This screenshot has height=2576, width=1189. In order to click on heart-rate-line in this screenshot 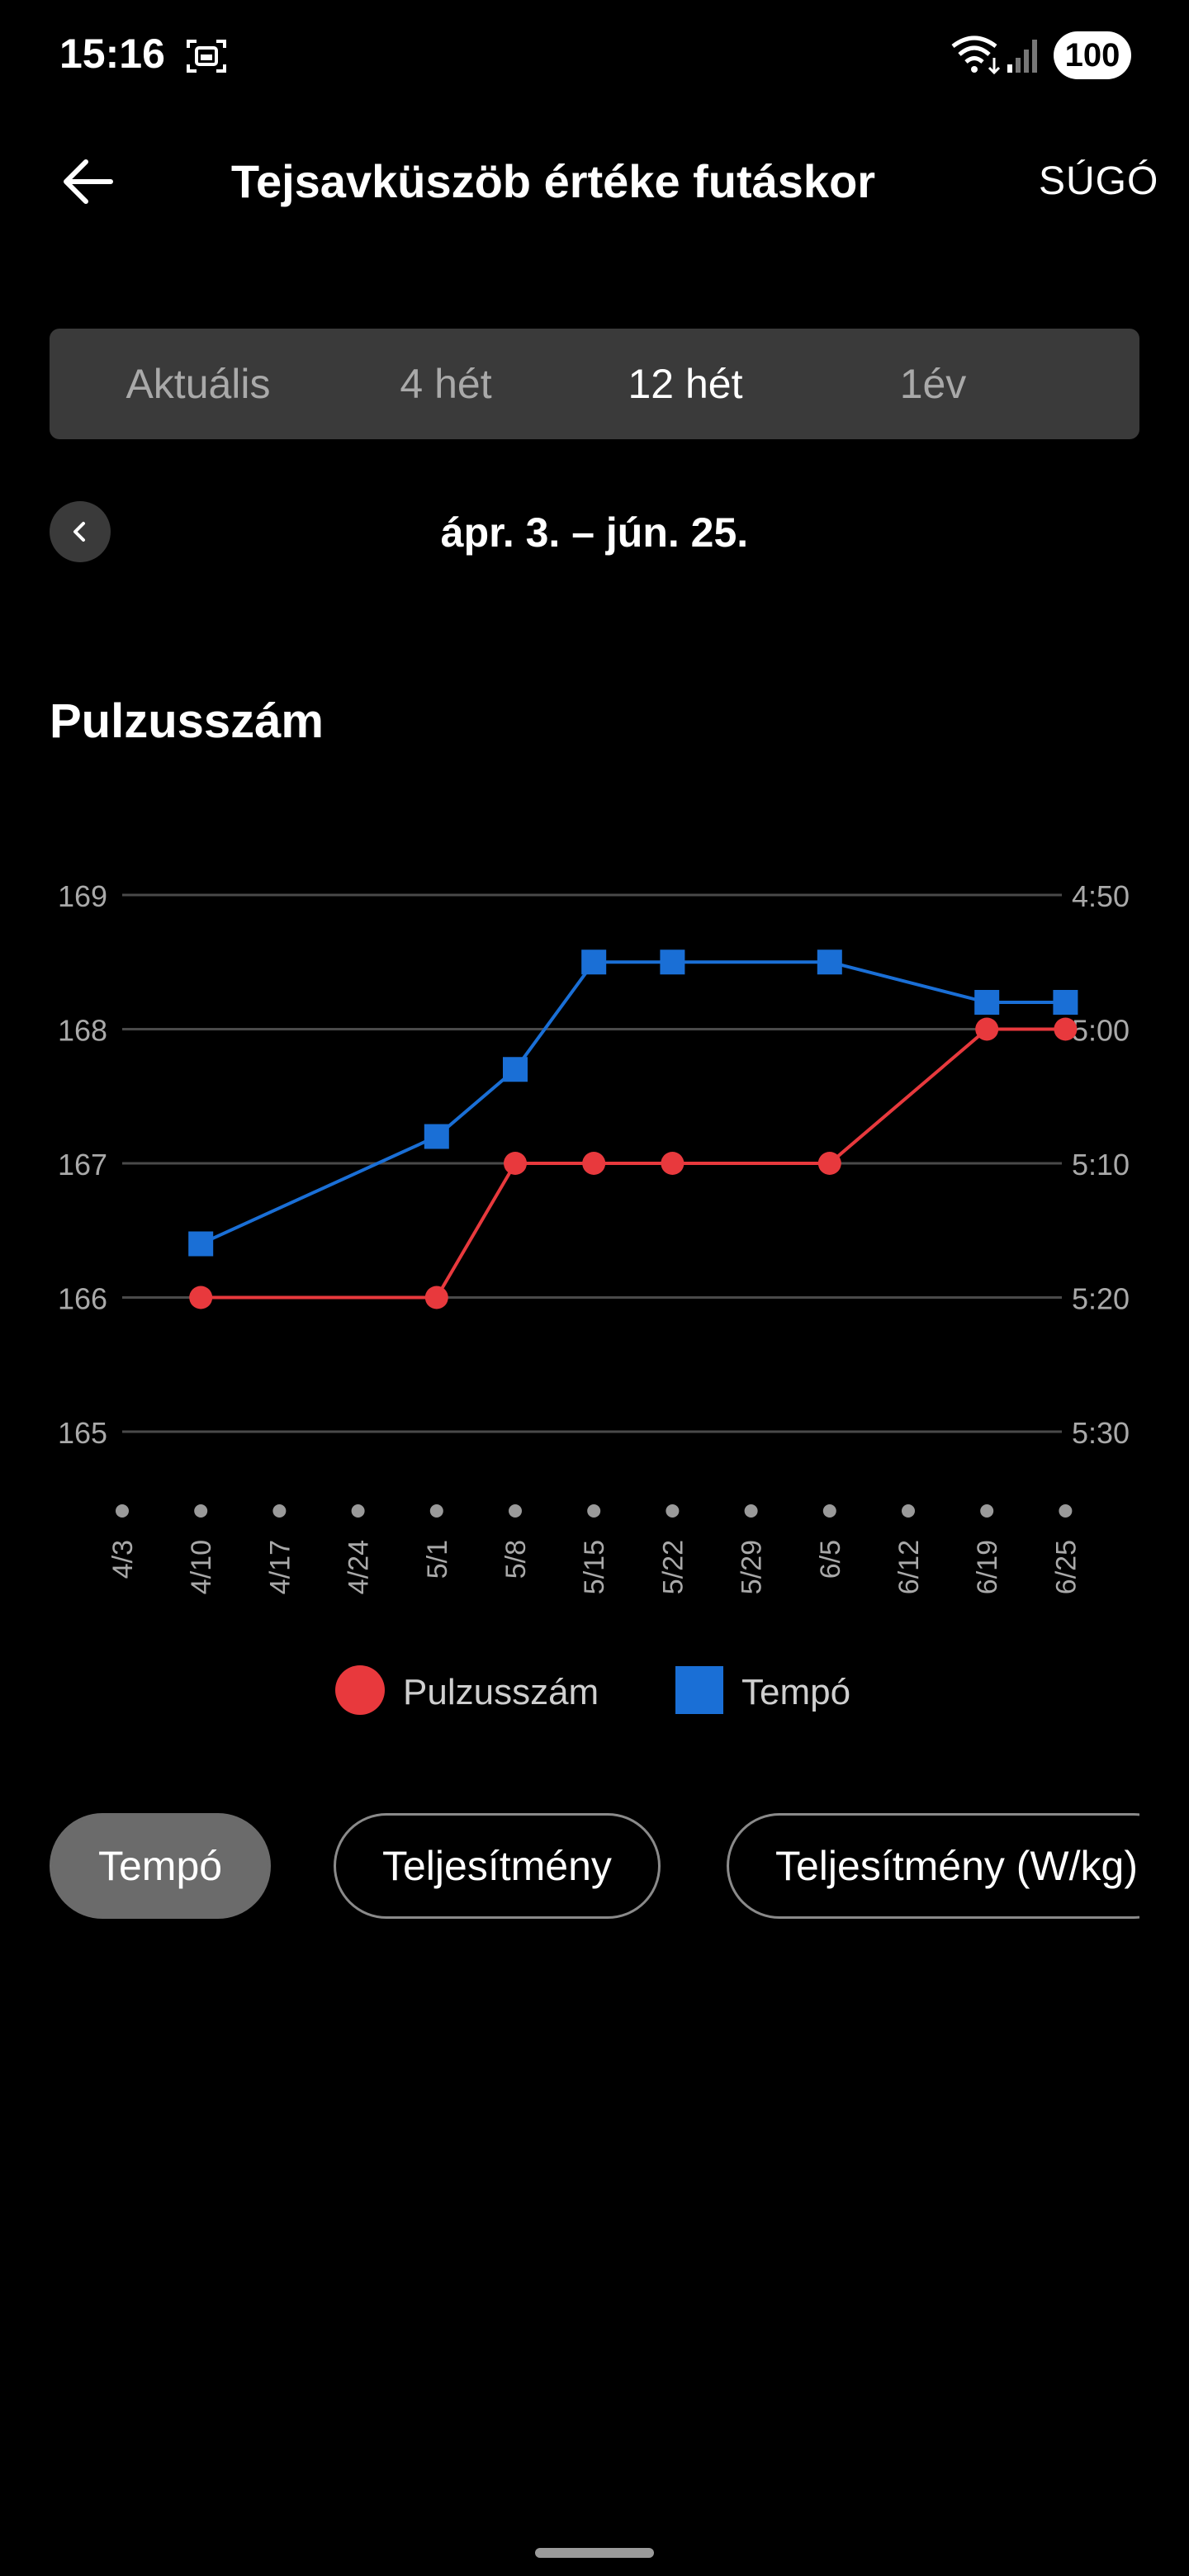, I will do `click(633, 1163)`.